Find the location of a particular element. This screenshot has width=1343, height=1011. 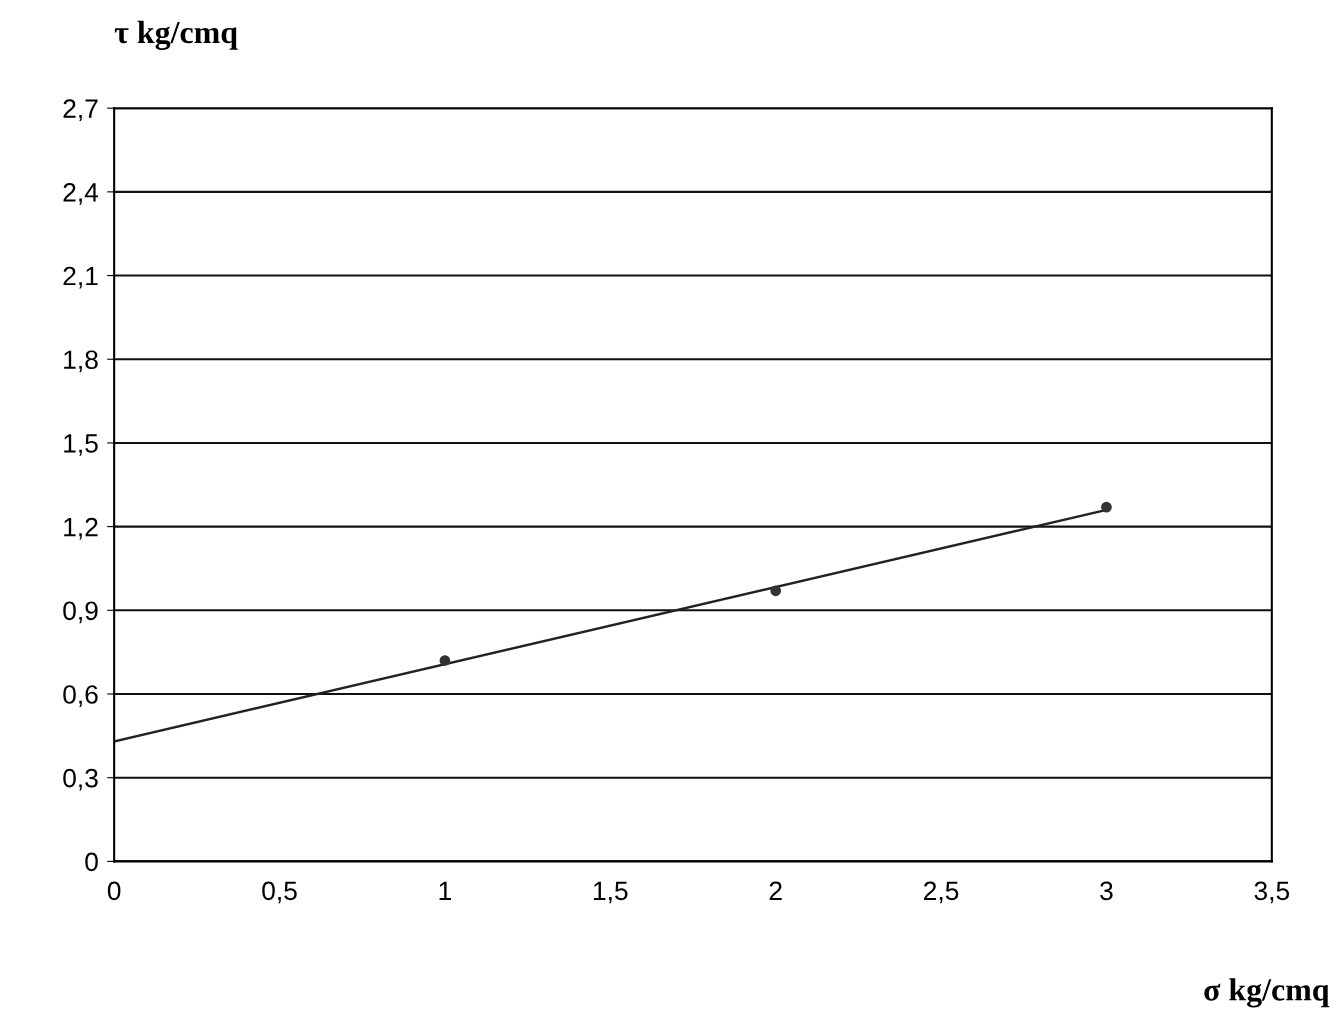

x-axis-title: σ kg/cmq is located at coordinates (1267, 993).